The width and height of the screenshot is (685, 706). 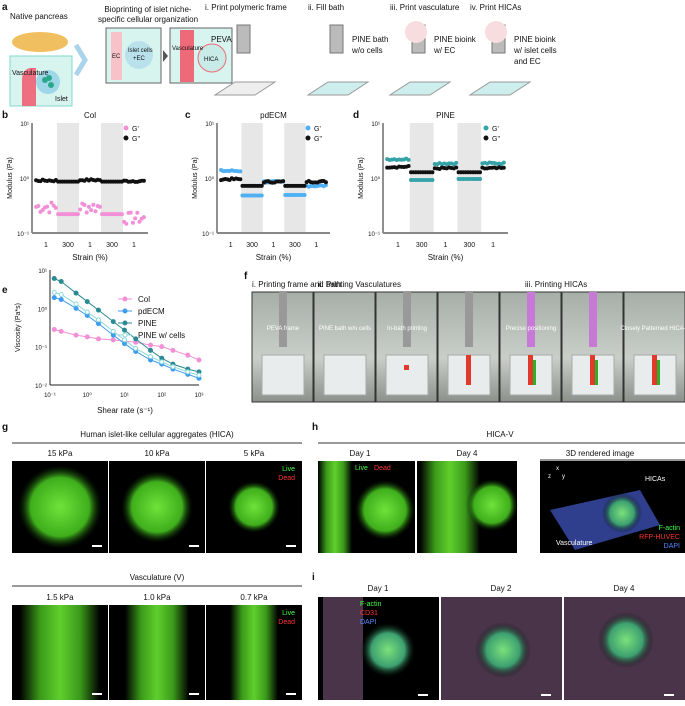 I want to click on photo-annotation: PEVA frame, so click(x=283, y=329).